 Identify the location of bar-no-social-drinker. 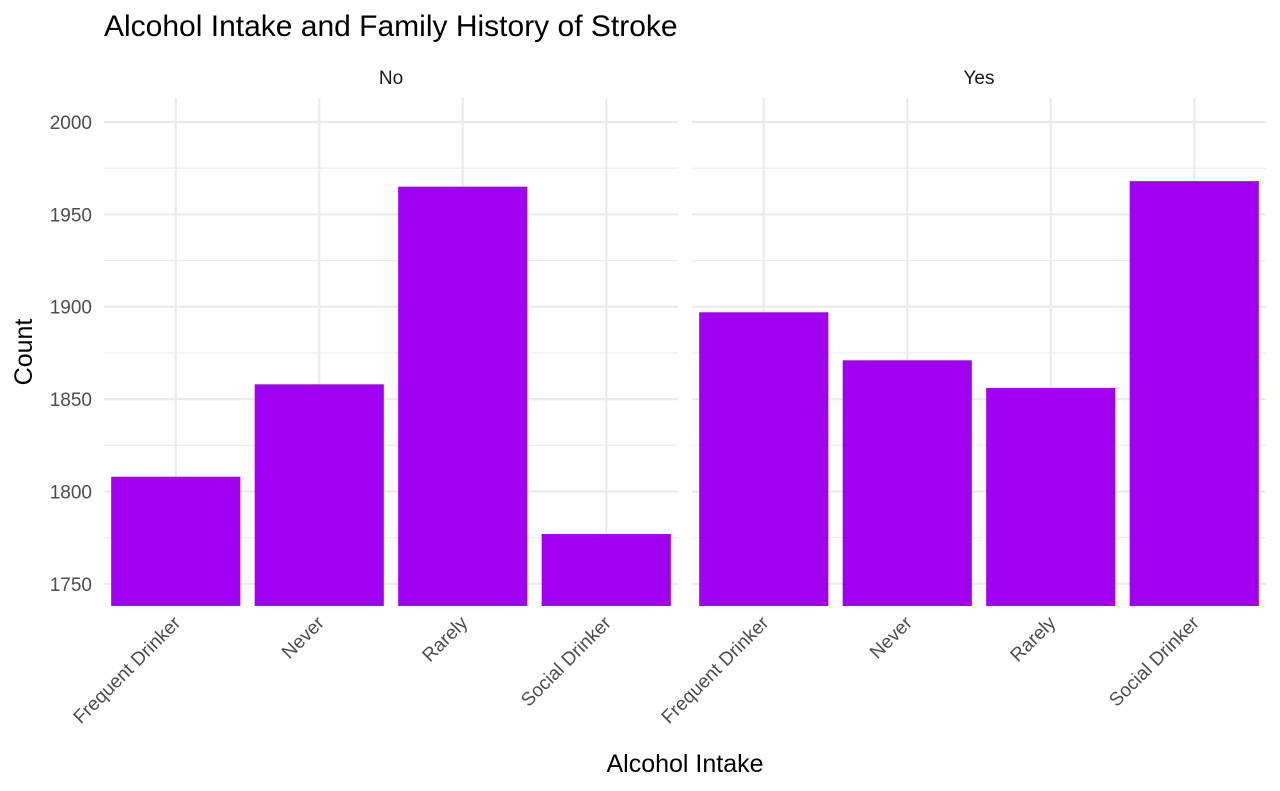
(606, 569).